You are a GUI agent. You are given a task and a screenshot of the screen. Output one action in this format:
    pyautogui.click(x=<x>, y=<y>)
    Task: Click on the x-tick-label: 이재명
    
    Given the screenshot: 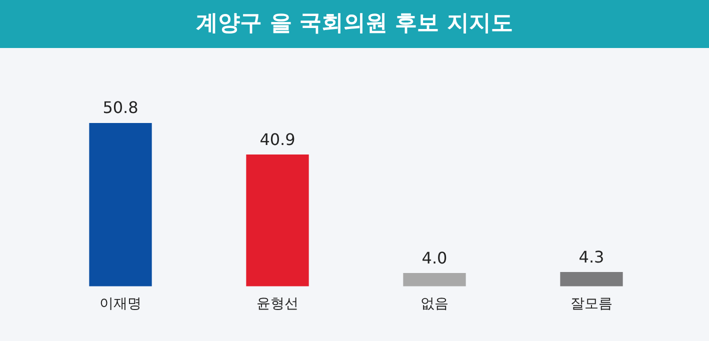 What is the action you would take?
    pyautogui.click(x=121, y=304)
    